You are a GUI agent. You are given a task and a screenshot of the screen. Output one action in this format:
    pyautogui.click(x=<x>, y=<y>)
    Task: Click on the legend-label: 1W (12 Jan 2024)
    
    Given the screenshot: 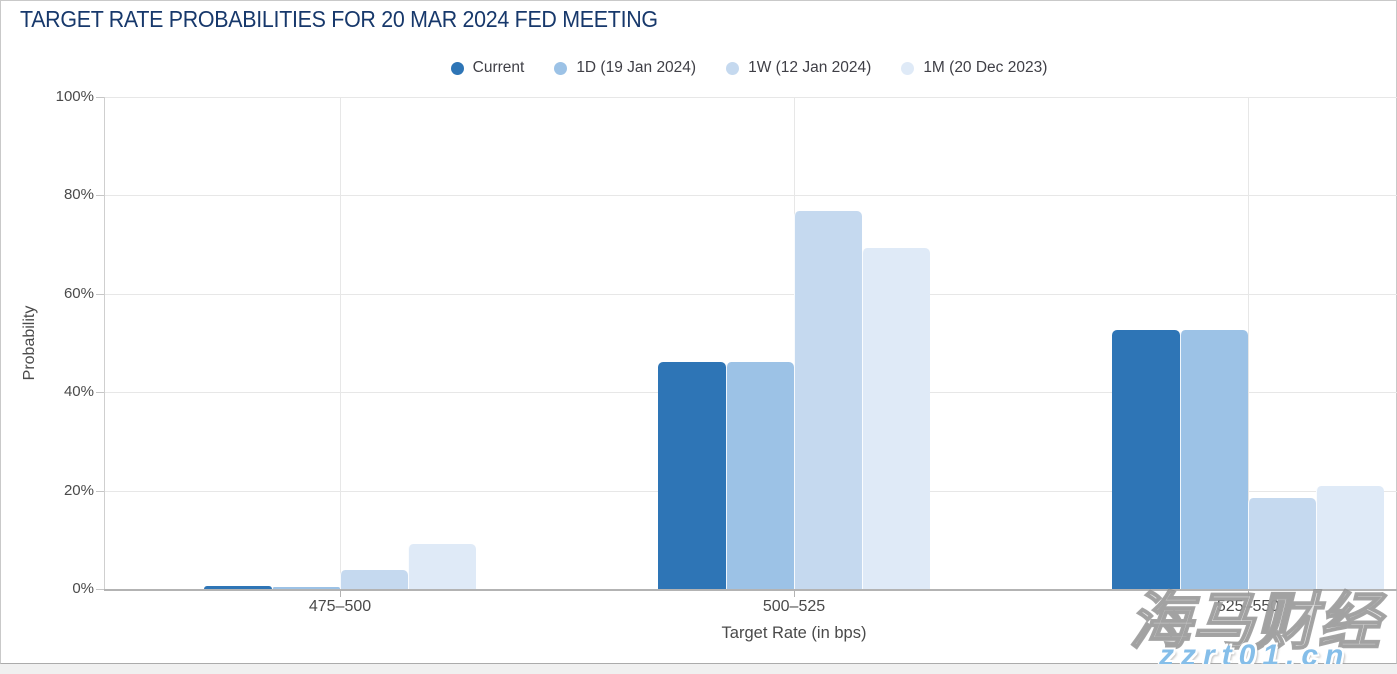 What is the action you would take?
    pyautogui.click(x=810, y=67)
    